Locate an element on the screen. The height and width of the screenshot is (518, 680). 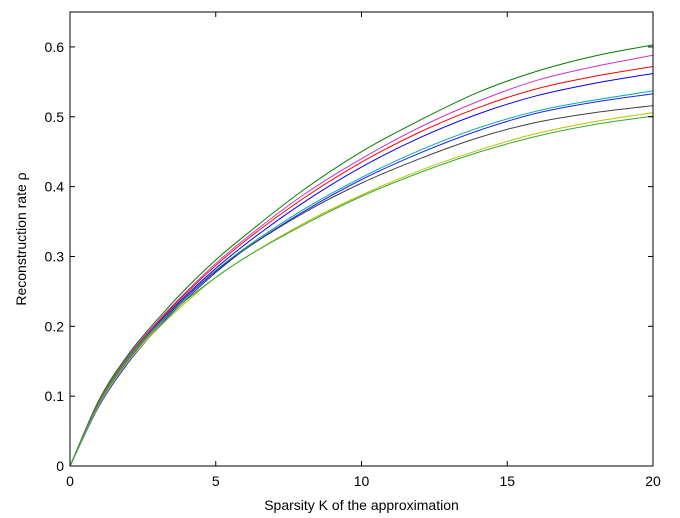
x-tick-label: 0 is located at coordinates (70, 481).